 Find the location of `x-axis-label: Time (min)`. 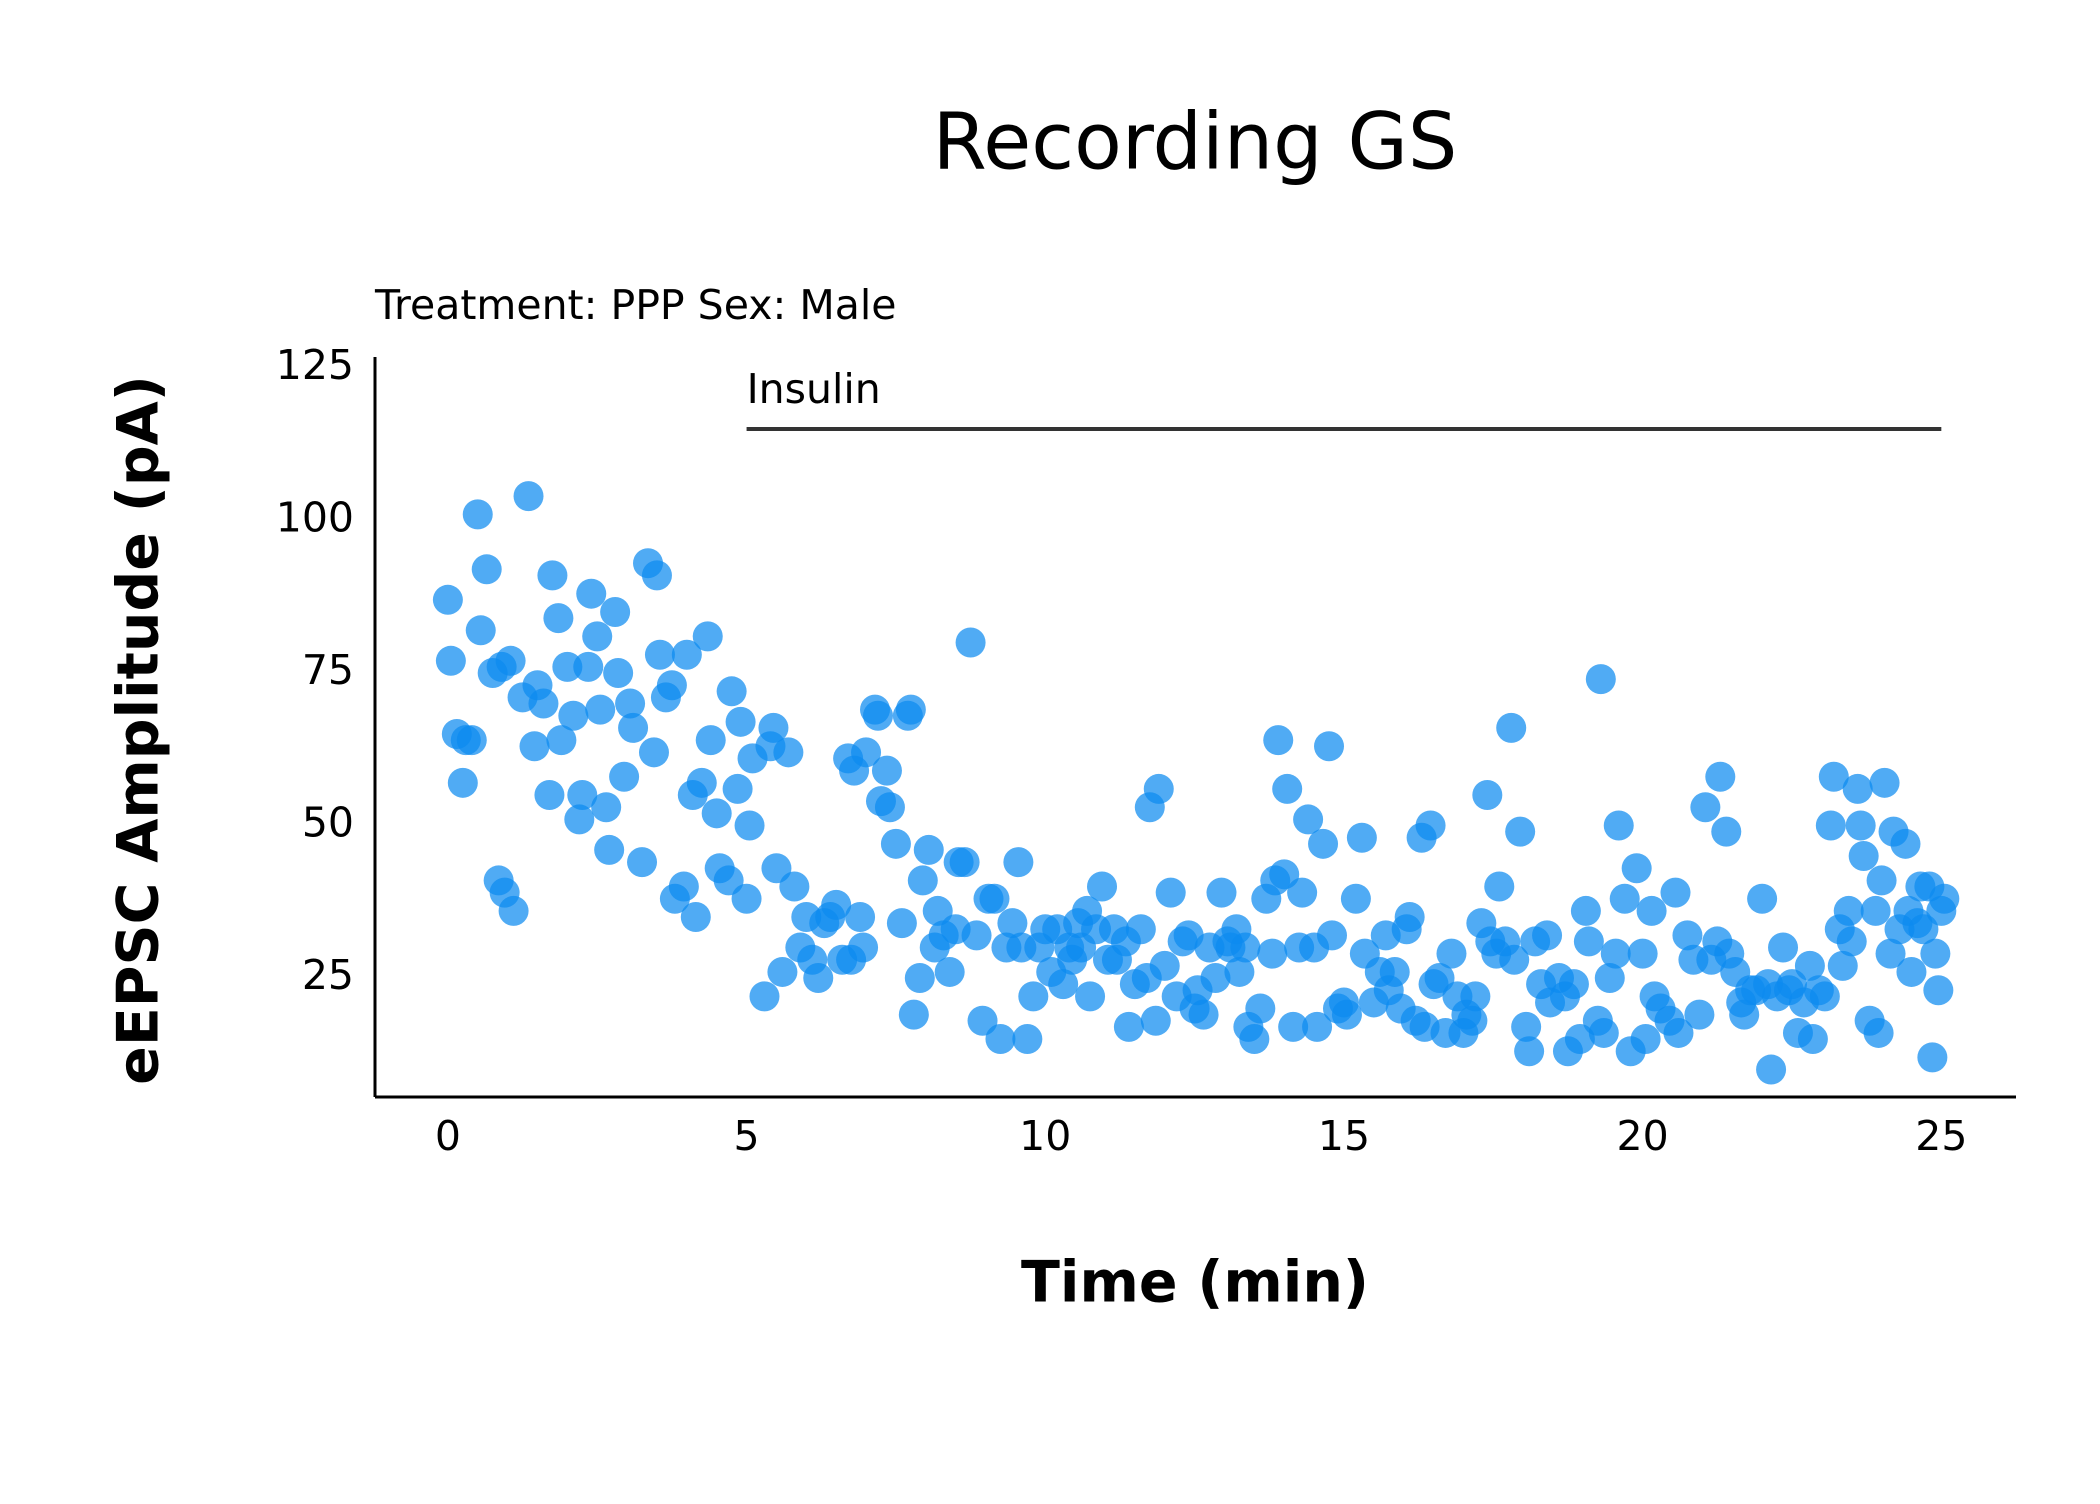

x-axis-label: Time (min) is located at coordinates (1195, 1283).